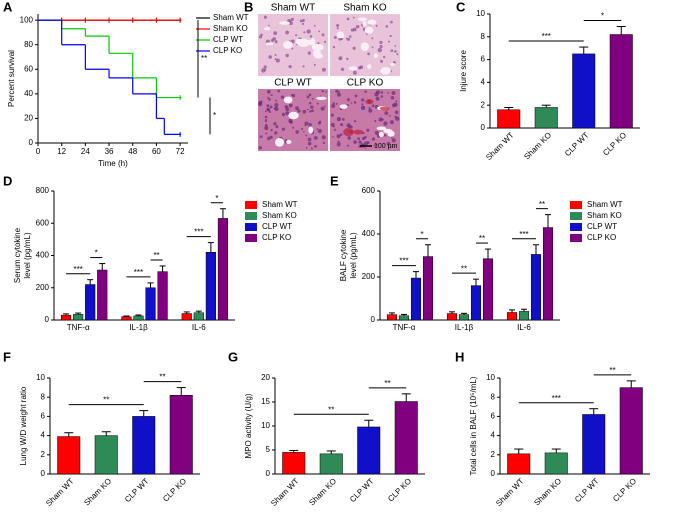  I want to click on x-tick-label: 60, so click(156, 151).